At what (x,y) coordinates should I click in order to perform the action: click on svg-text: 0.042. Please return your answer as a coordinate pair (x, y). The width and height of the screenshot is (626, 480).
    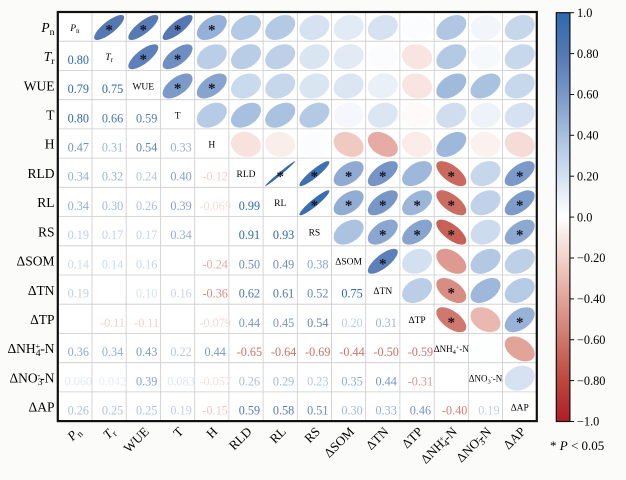
    Looking at the image, I should click on (112, 381).